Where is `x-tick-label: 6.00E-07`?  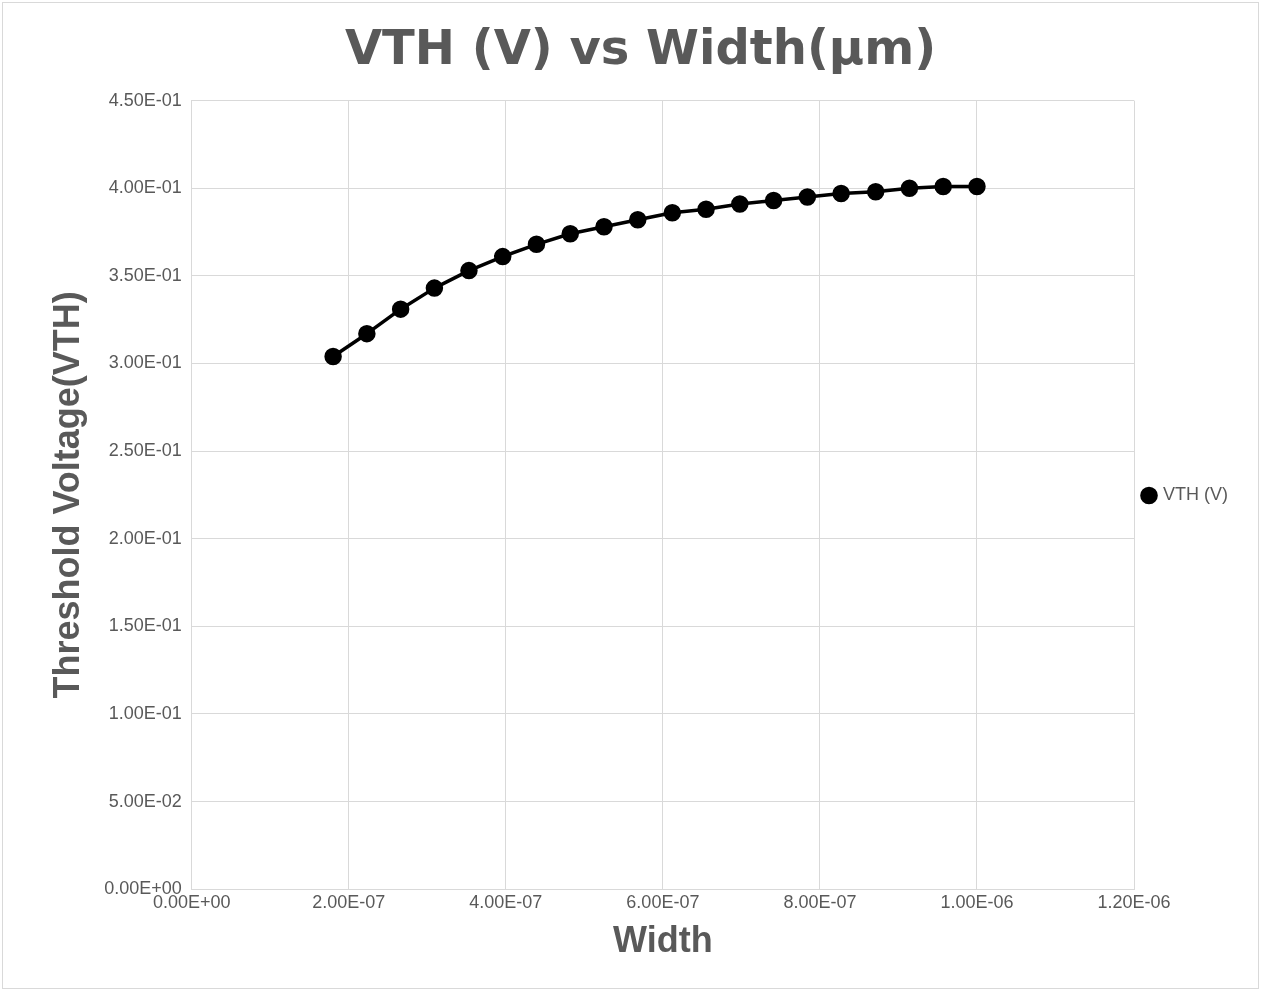 x-tick-label: 6.00E-07 is located at coordinates (663, 901).